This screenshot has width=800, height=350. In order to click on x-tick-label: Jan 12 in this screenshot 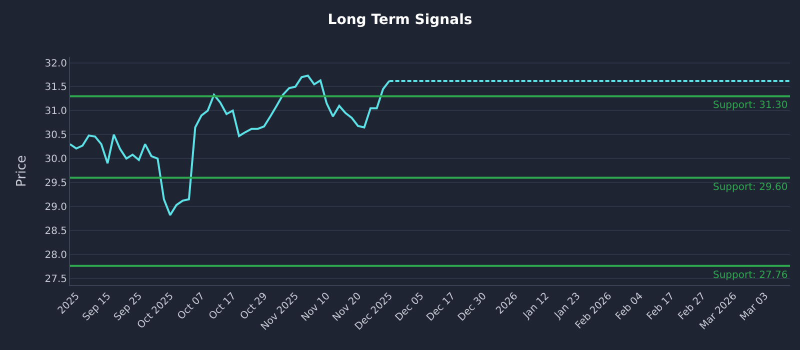, I will do `click(536, 306)`.